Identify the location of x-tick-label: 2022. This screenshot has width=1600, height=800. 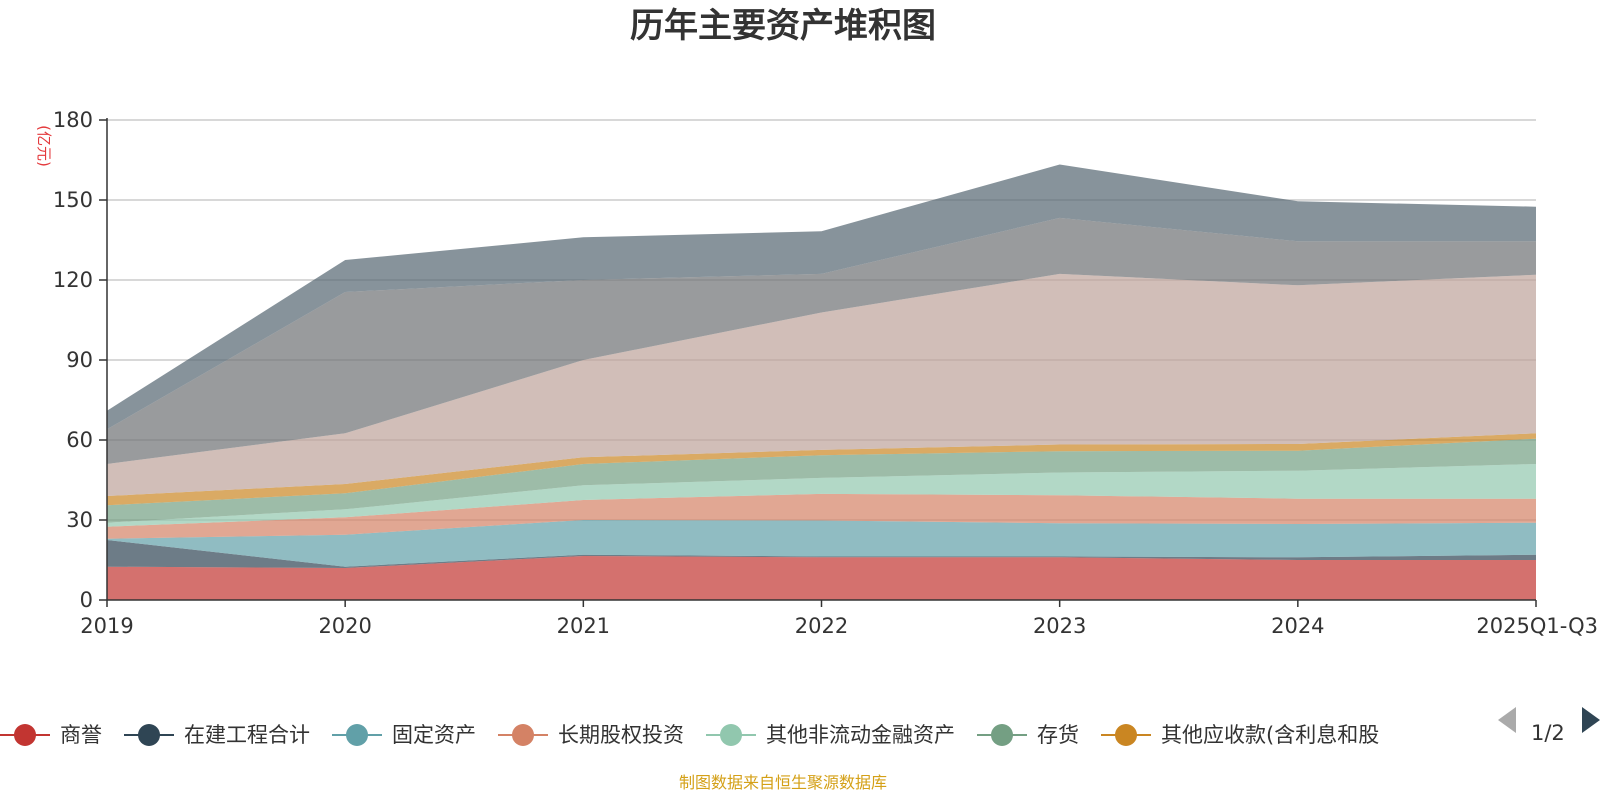
(821, 626).